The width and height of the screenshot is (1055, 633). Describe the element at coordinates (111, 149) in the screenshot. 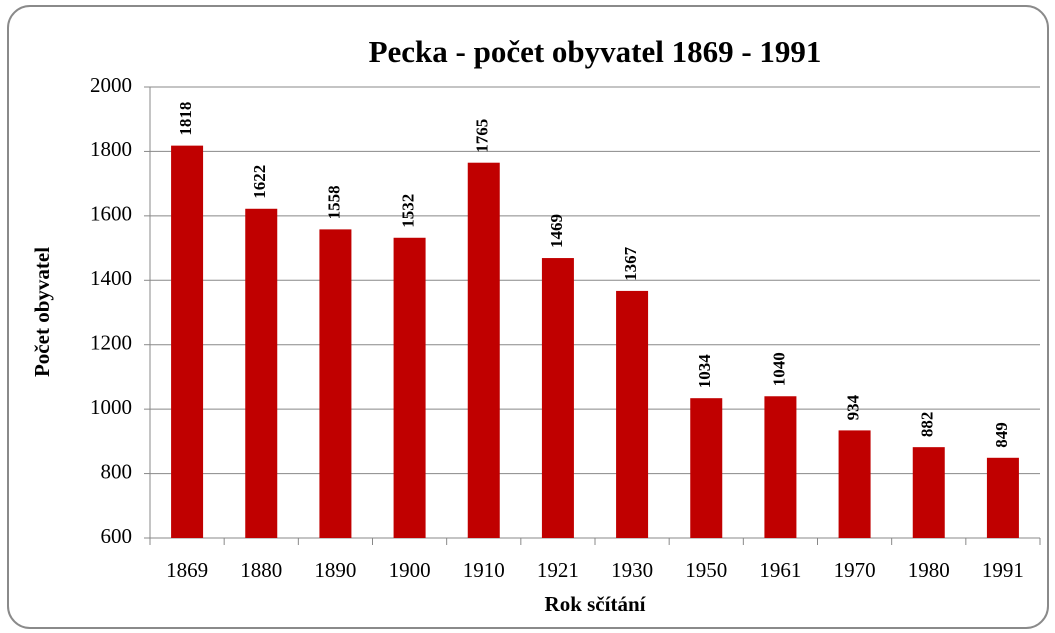

I see `y-tick-label: 1800` at that location.